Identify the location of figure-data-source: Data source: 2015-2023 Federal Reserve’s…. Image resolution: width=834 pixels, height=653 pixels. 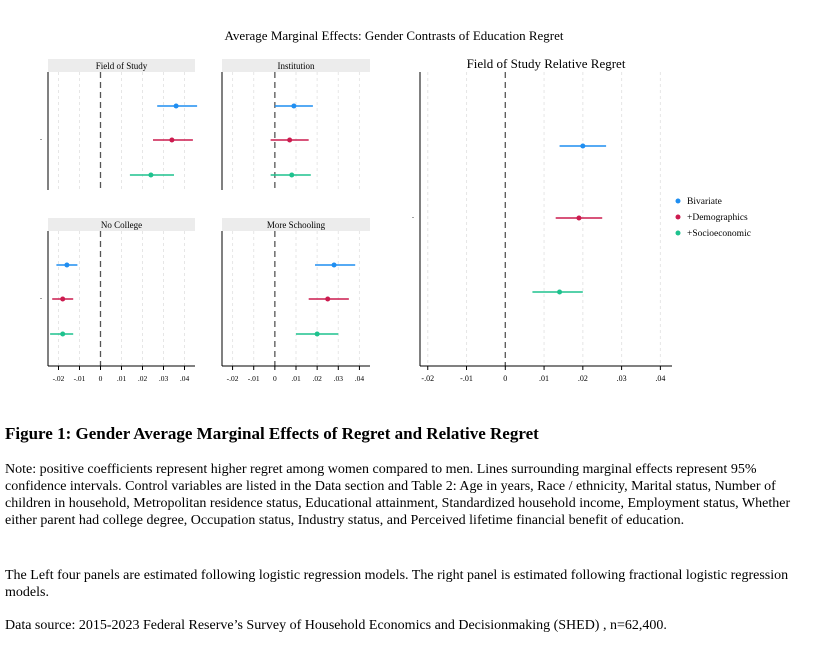
(336, 625).